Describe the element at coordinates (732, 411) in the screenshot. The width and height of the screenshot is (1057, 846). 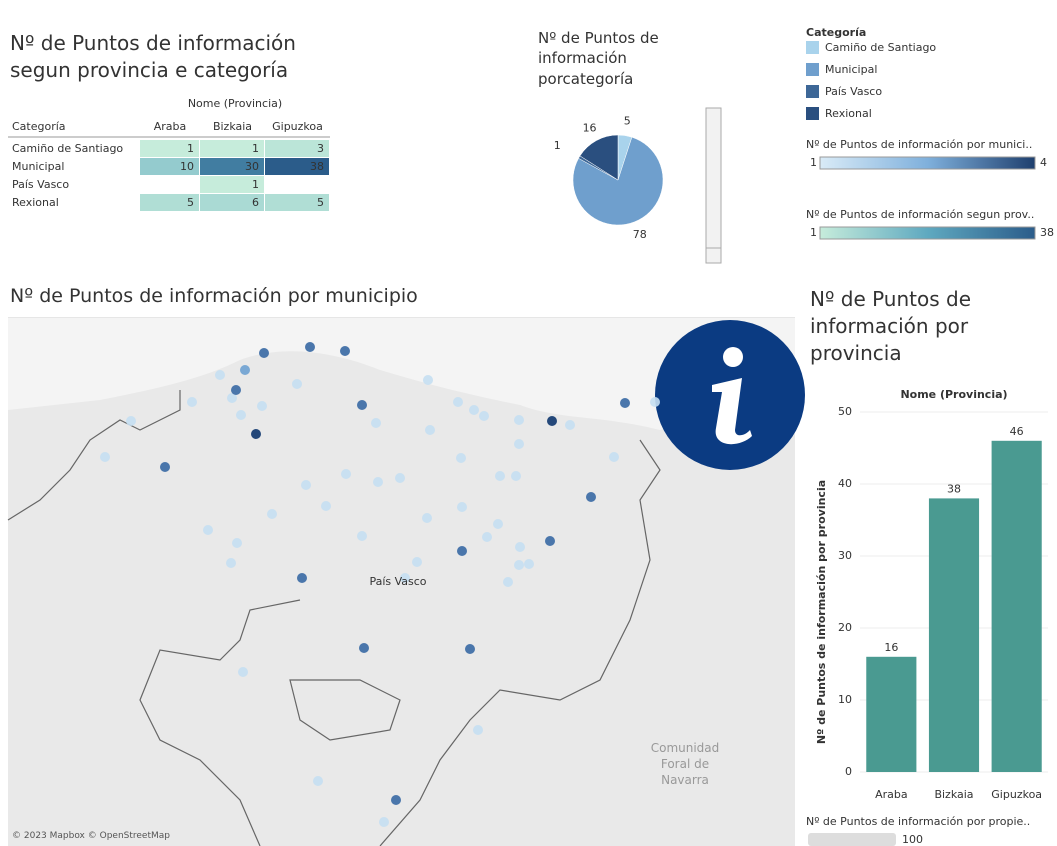
I see `info-icon-glyph` at that location.